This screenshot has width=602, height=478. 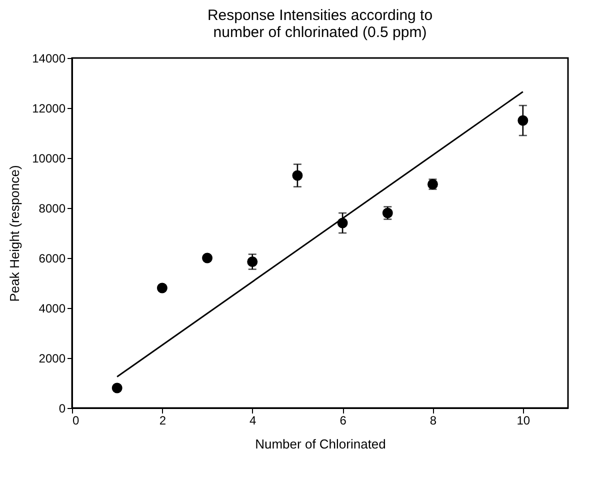 What do you see at coordinates (52, 359) in the screenshot?
I see `y-tick-label: 2000` at bounding box center [52, 359].